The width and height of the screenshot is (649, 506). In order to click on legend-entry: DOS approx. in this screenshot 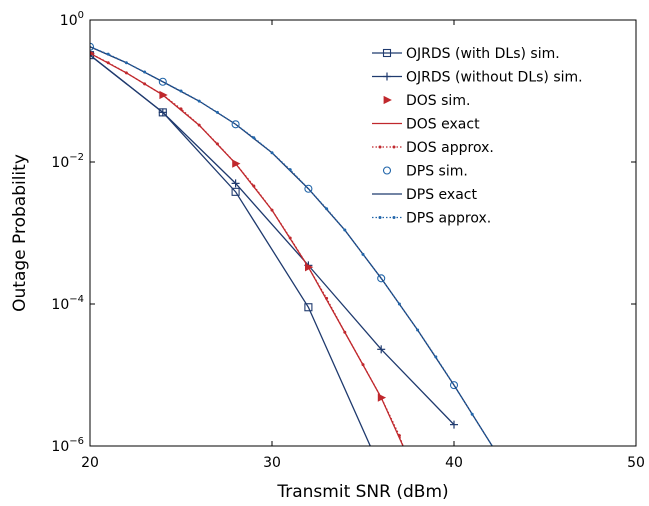, I will do `click(433, 148)`.